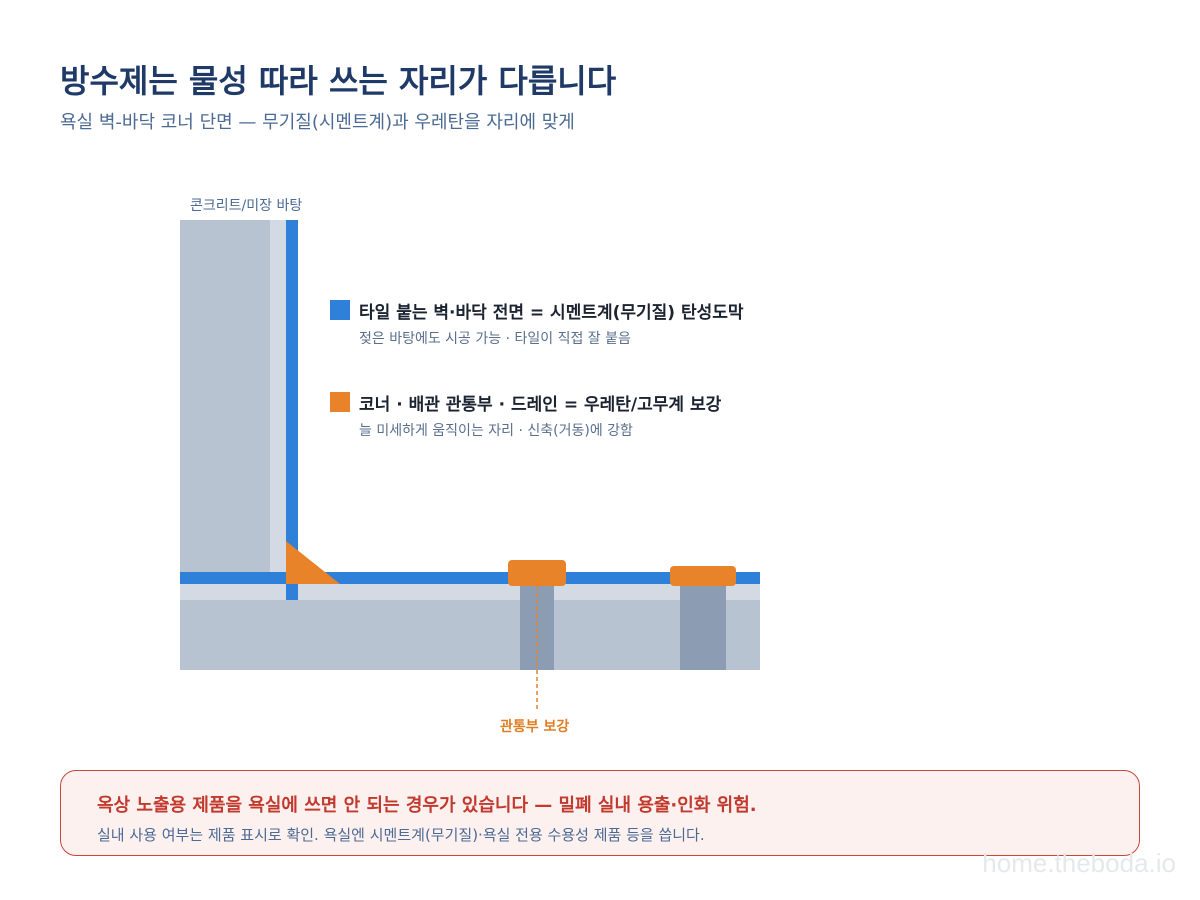 The image size is (1200, 900). Describe the element at coordinates (225, 400) in the screenshot. I see `wall-concrete` at that location.